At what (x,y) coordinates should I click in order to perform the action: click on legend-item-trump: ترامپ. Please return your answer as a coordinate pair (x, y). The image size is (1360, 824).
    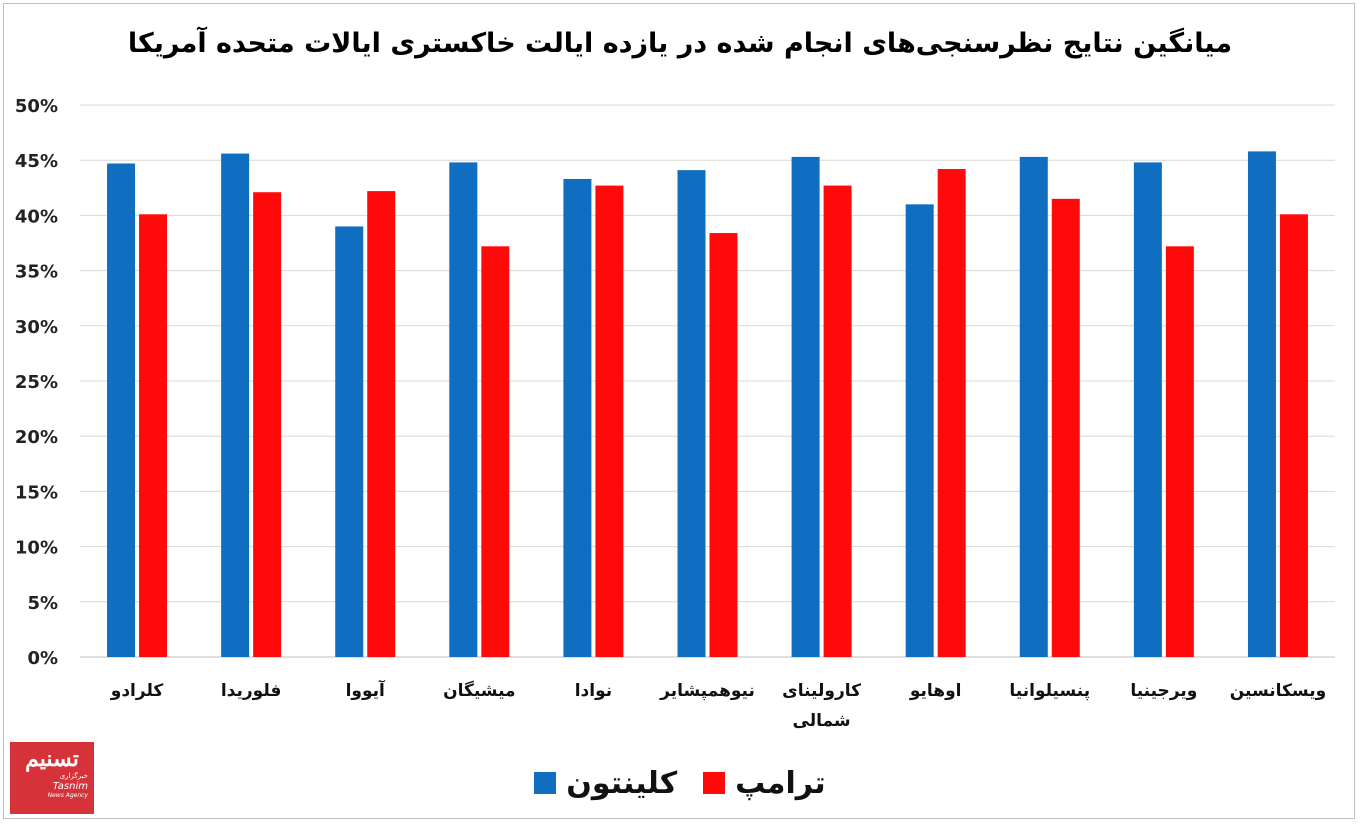
    Looking at the image, I should click on (764, 783).